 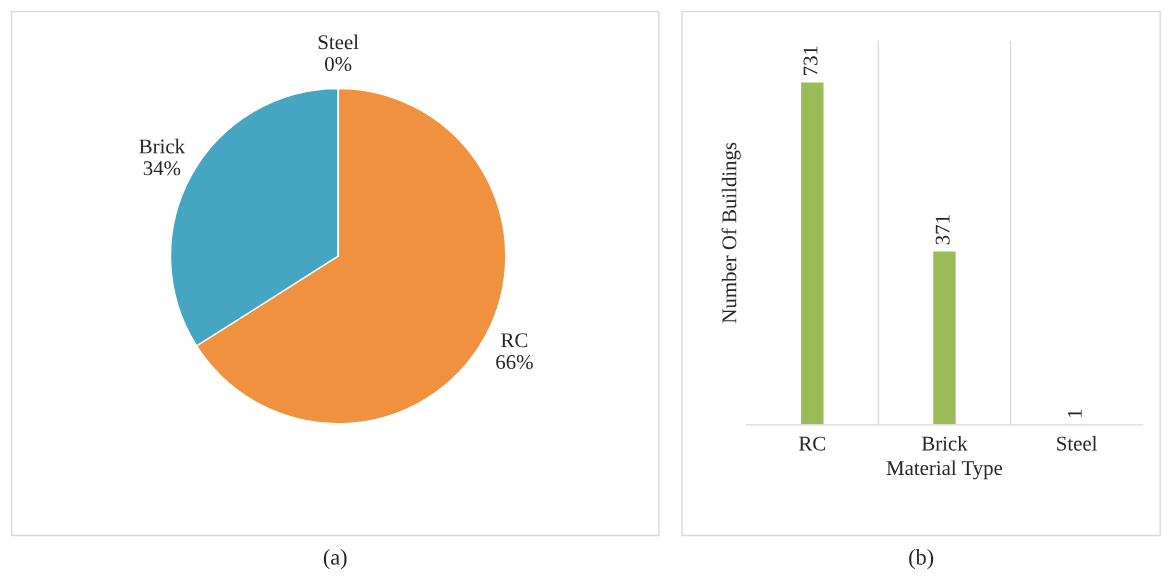 What do you see at coordinates (162, 168) in the screenshot?
I see `data-label: 34%` at bounding box center [162, 168].